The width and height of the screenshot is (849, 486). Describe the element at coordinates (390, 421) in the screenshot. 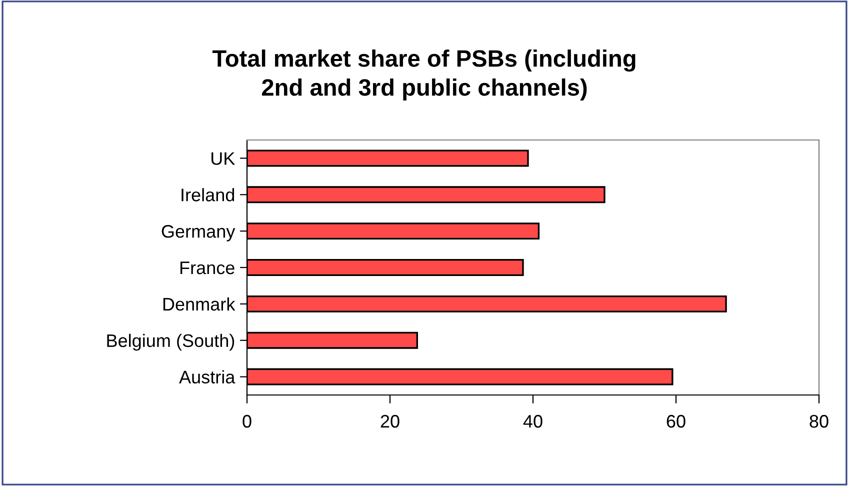

I see `x-tick-label: 20` at that location.